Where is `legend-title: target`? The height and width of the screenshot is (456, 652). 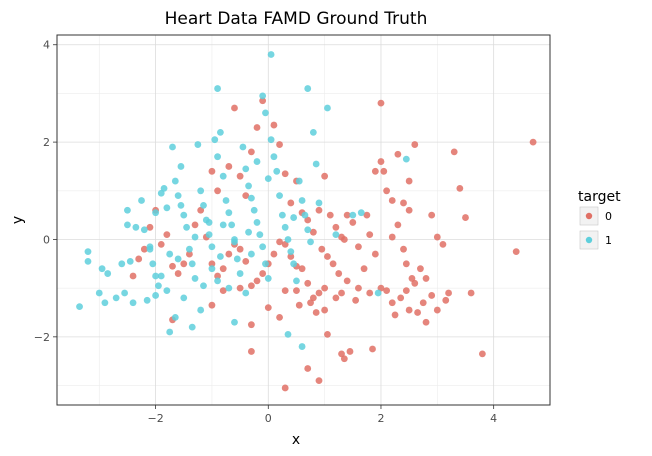
legend-title: target is located at coordinates (599, 197).